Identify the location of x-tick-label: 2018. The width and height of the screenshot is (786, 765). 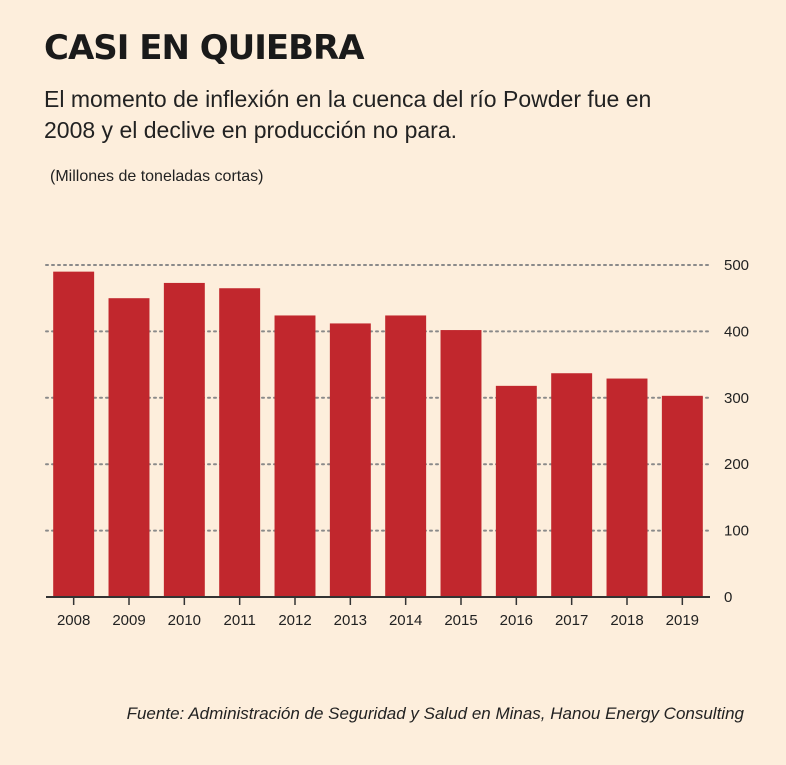
(626, 620).